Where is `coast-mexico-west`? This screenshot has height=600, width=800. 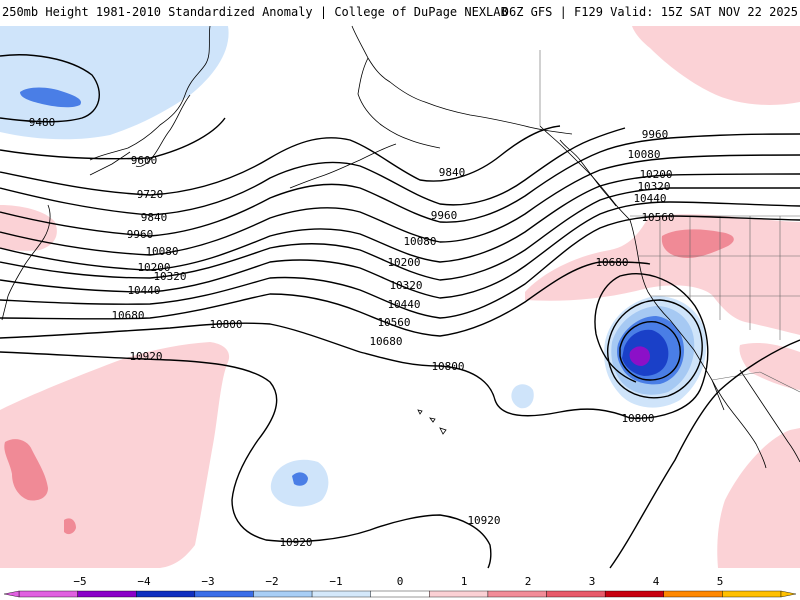 coast-mexico-west is located at coordinates (769, 416).